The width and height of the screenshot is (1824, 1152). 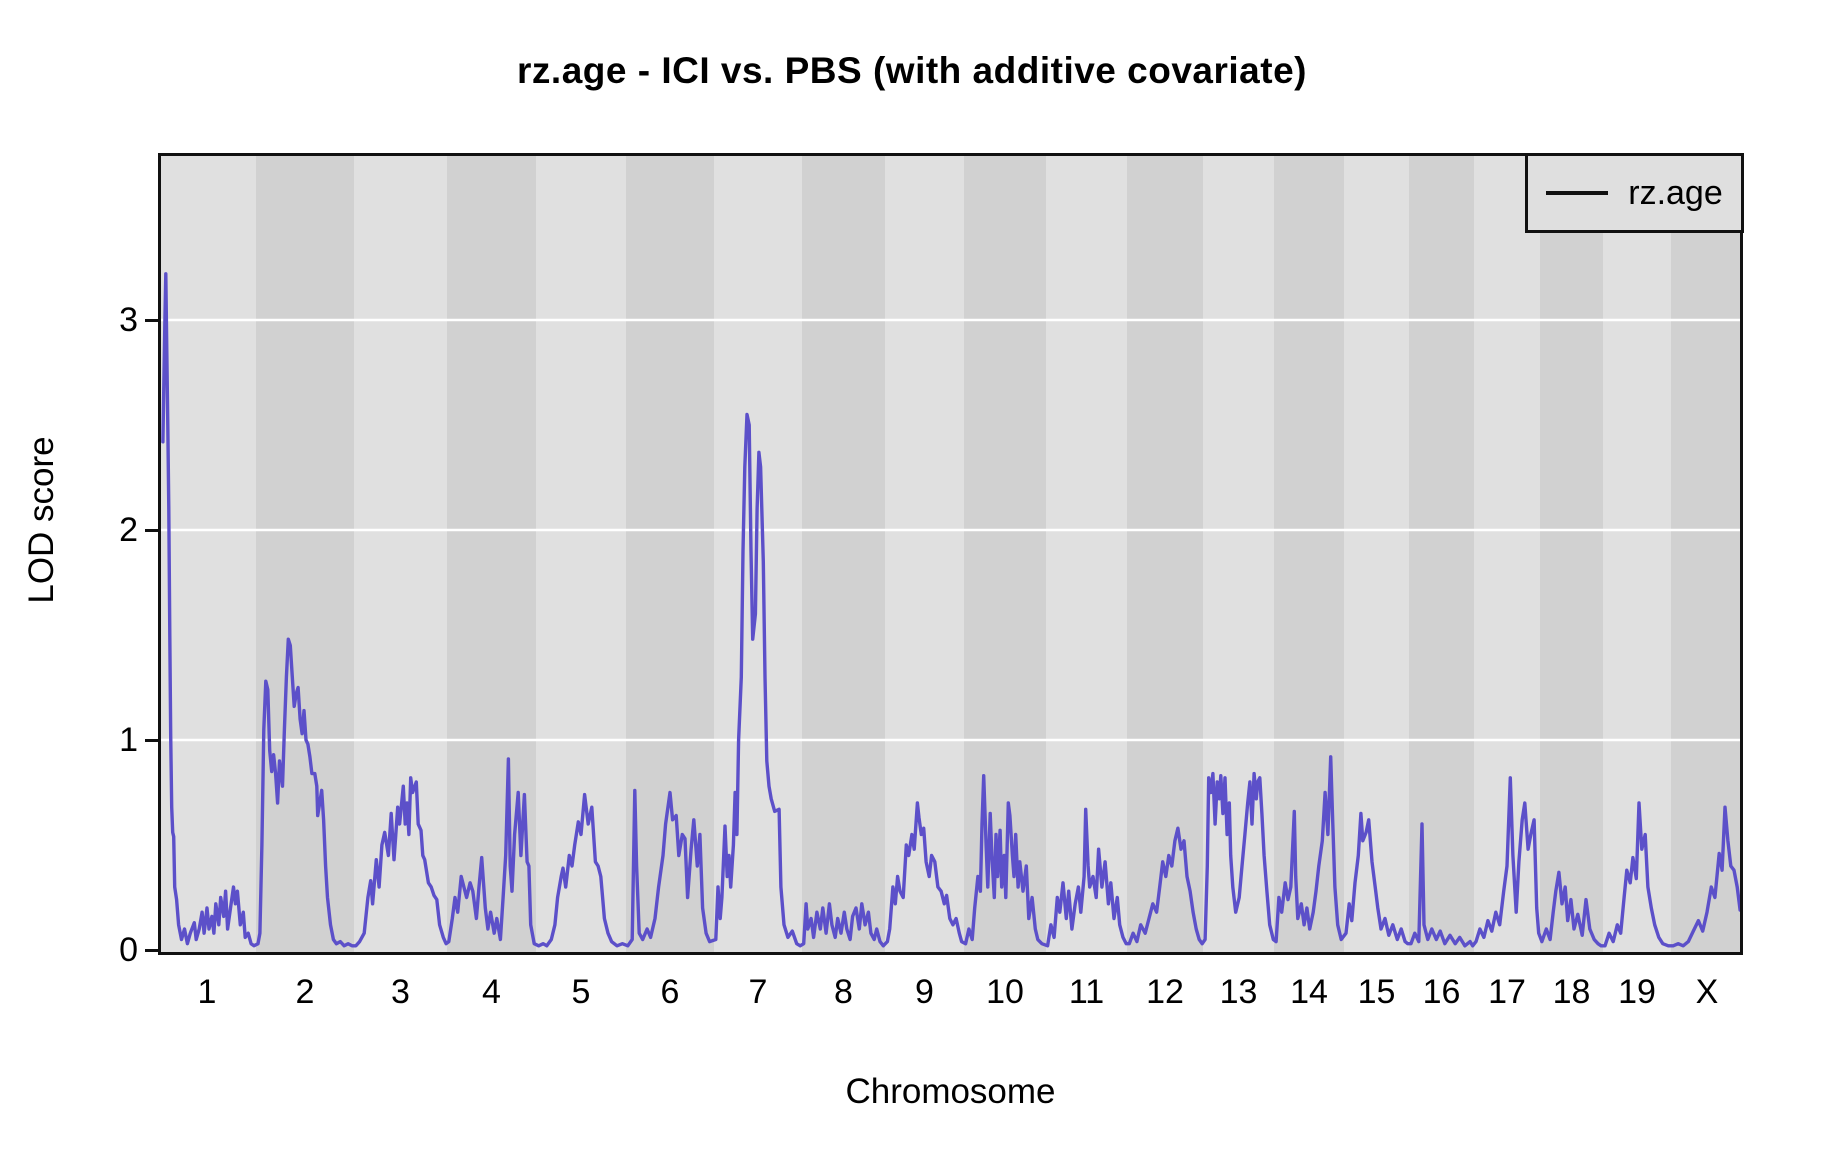 What do you see at coordinates (1238, 992) in the screenshot?
I see `x-tick-label-13: 13` at bounding box center [1238, 992].